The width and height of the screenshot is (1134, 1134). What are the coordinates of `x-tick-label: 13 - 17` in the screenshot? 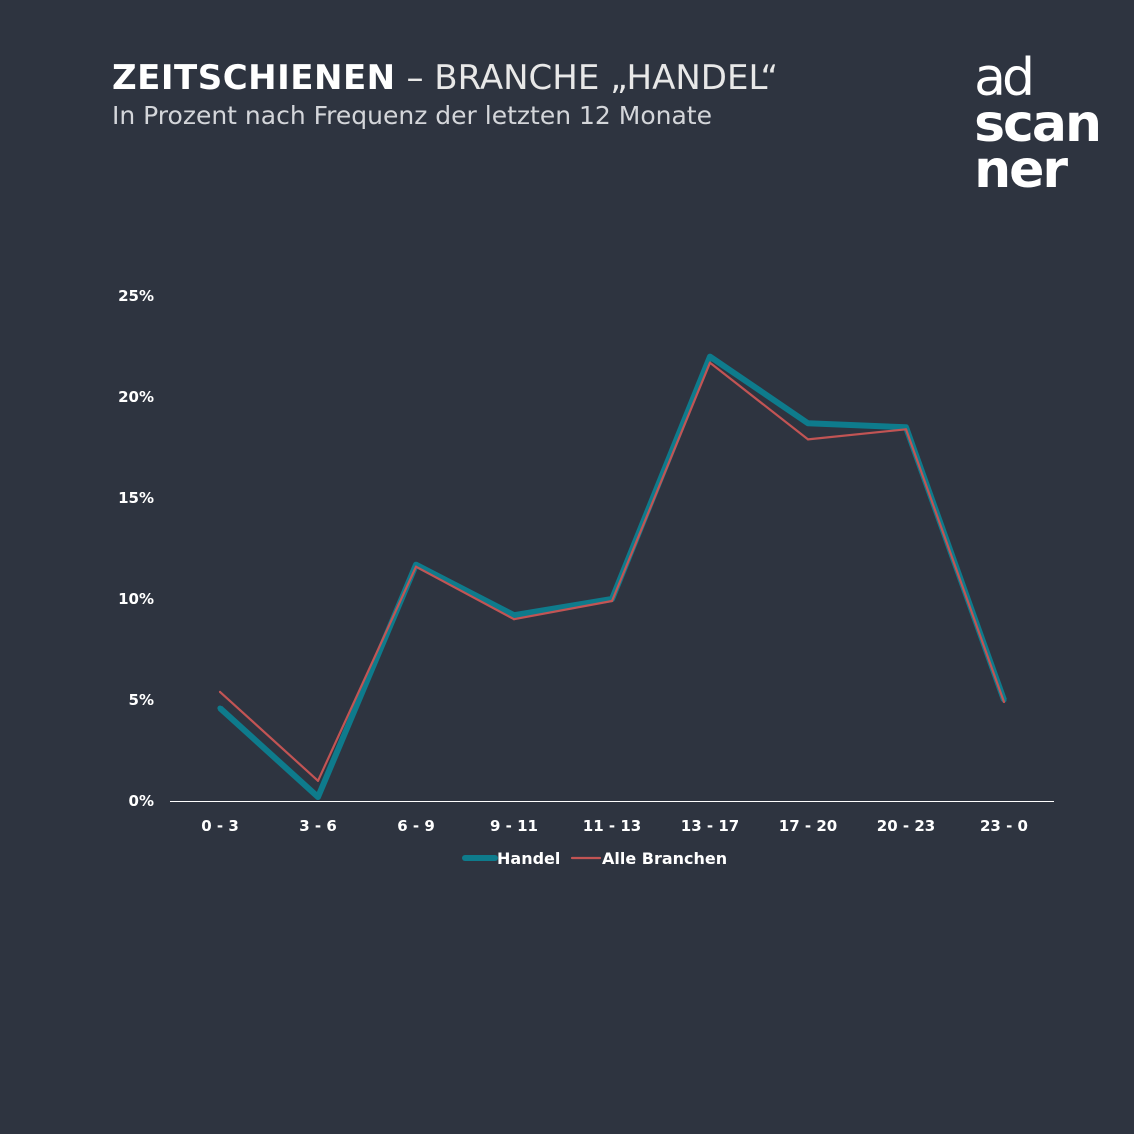 It's located at (710, 826).